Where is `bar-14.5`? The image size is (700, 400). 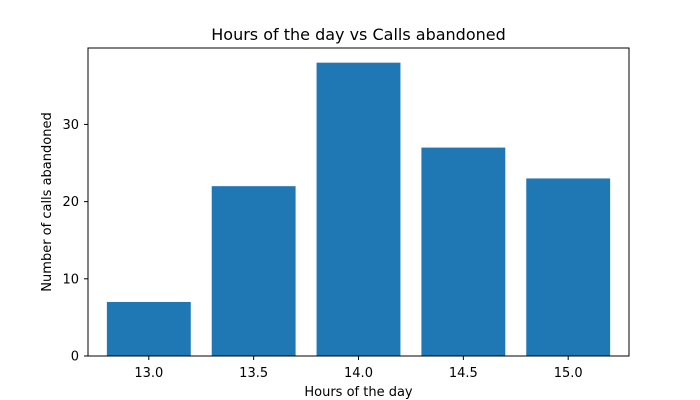 bar-14.5 is located at coordinates (463, 251).